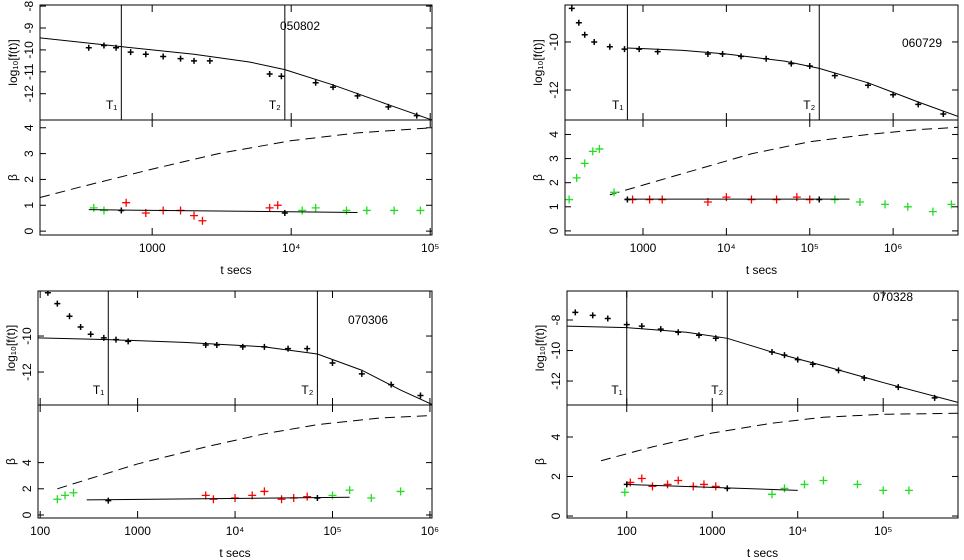  Describe the element at coordinates (627, 531) in the screenshot. I see `x-tick-label: 100` at that location.